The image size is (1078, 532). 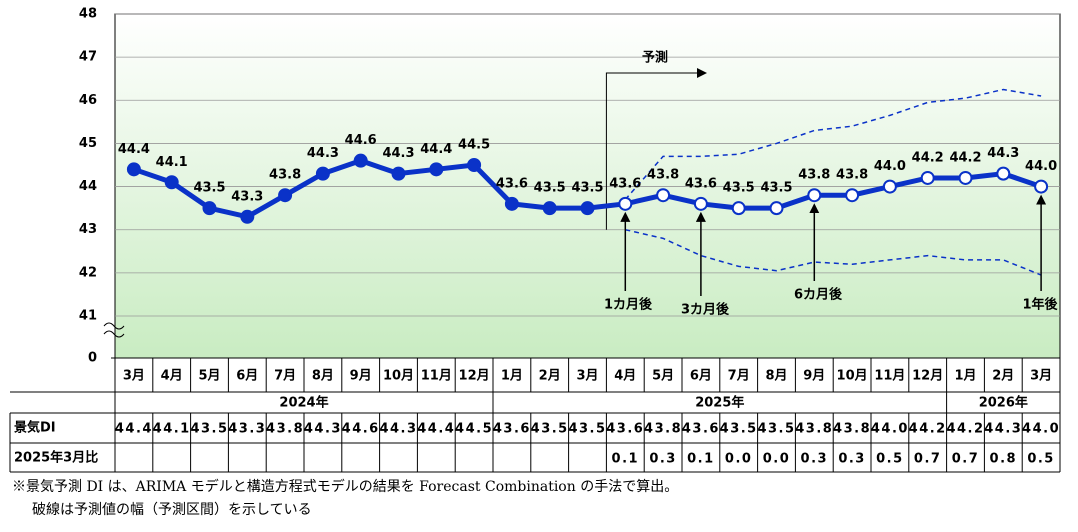 What do you see at coordinates (172, 162) in the screenshot?
I see `data-label: 44.1` at bounding box center [172, 162].